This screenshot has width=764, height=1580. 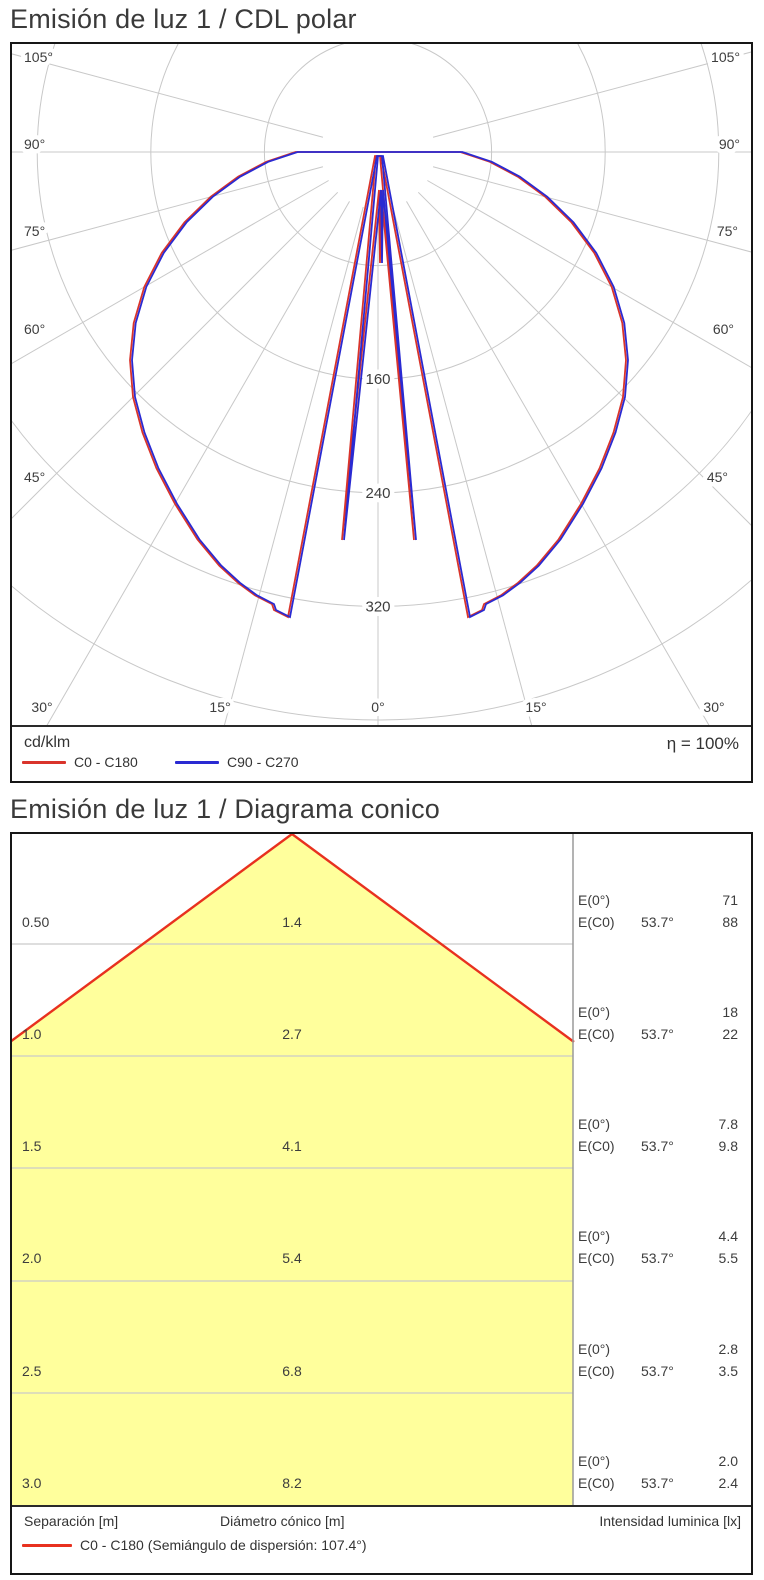 I want to click on polar-ring-label: 320, so click(x=377, y=606).